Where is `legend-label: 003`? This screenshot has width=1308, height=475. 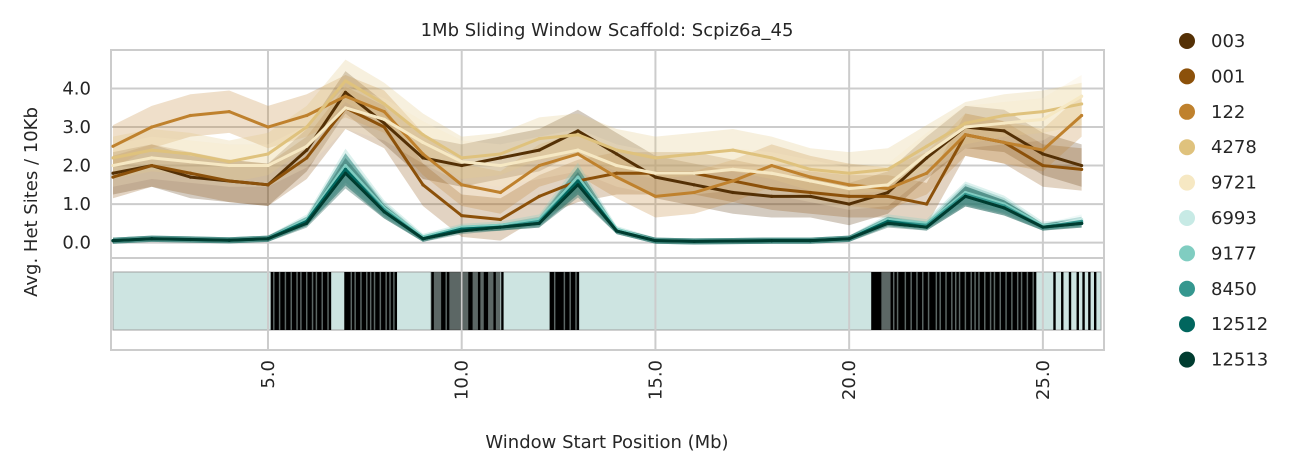
legend-label: 003 is located at coordinates (1228, 41).